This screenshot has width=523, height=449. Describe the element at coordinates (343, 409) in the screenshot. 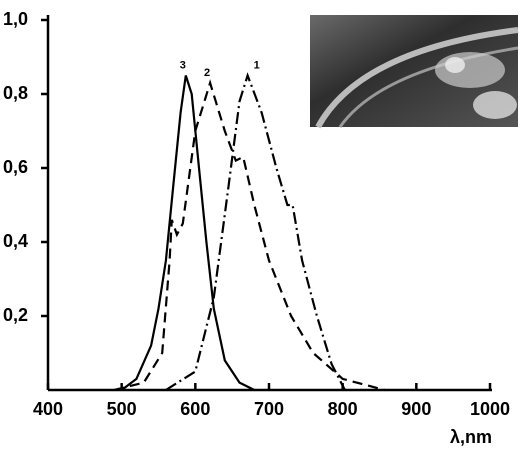

I see `x-tick-label: 800` at that location.